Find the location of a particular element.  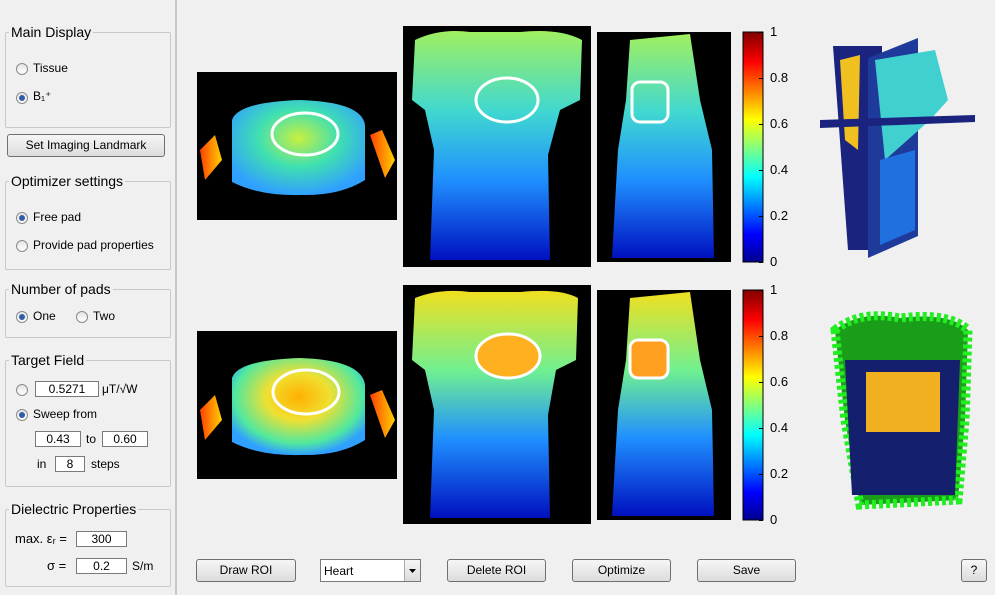

text-input: 0.5271 is located at coordinates (67, 389).